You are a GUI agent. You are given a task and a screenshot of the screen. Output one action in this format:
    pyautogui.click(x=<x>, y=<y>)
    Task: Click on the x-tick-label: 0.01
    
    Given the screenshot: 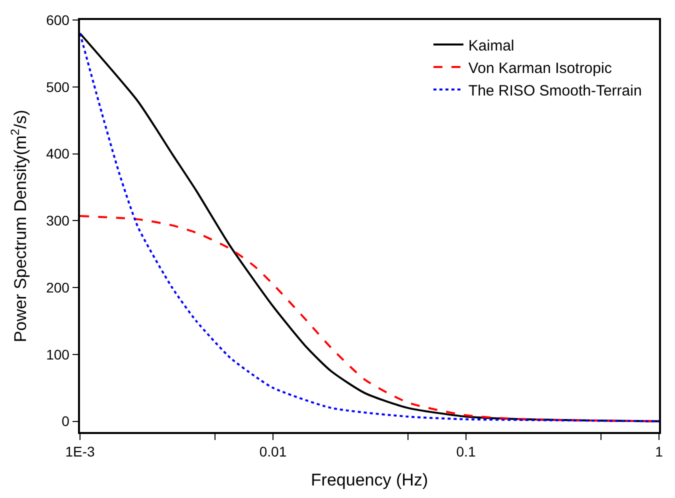 What is the action you would take?
    pyautogui.click(x=273, y=452)
    